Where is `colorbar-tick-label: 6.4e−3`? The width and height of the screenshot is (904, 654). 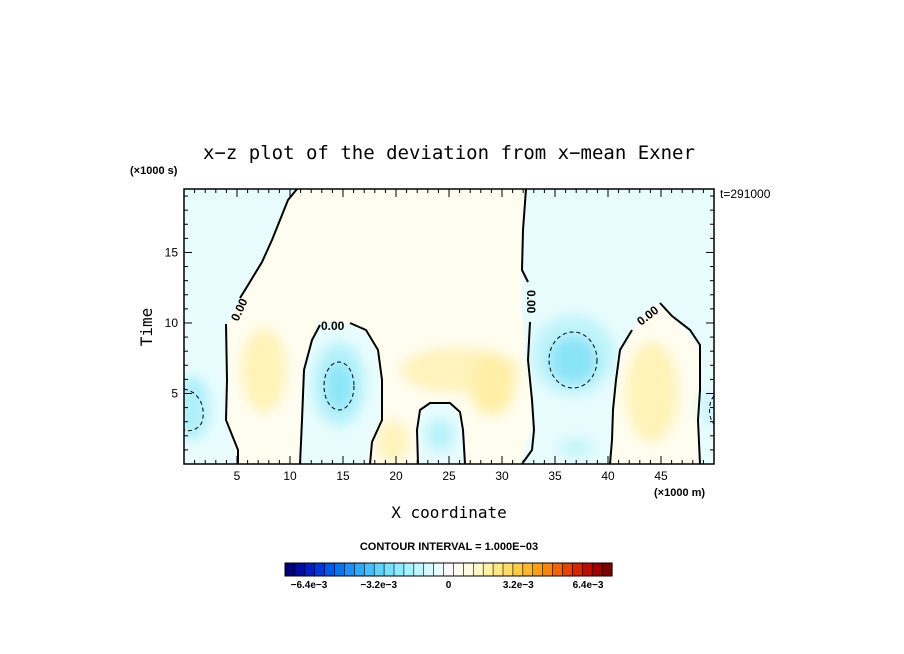
colorbar-tick-label: 6.4e−3 is located at coordinates (588, 585).